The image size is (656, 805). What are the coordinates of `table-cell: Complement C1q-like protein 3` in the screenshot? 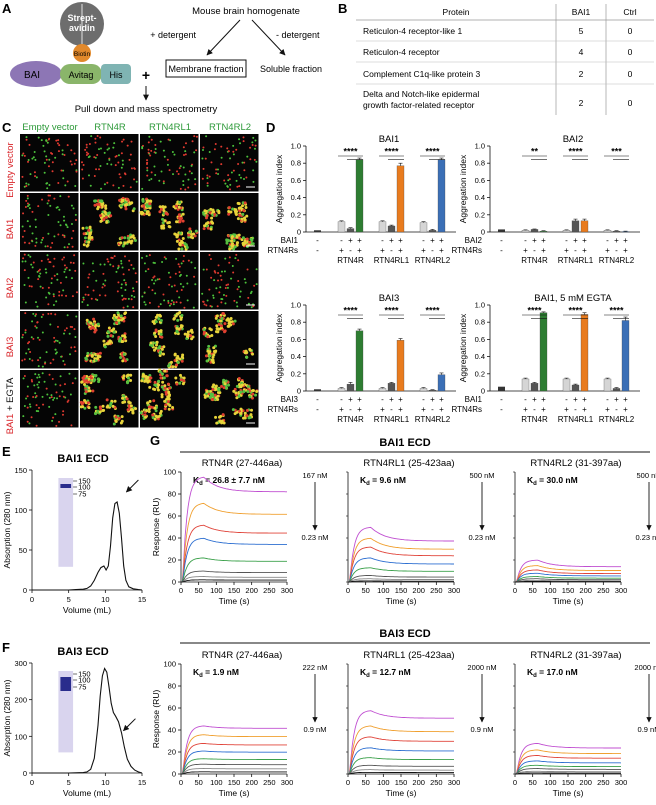 It's located at (421, 74).